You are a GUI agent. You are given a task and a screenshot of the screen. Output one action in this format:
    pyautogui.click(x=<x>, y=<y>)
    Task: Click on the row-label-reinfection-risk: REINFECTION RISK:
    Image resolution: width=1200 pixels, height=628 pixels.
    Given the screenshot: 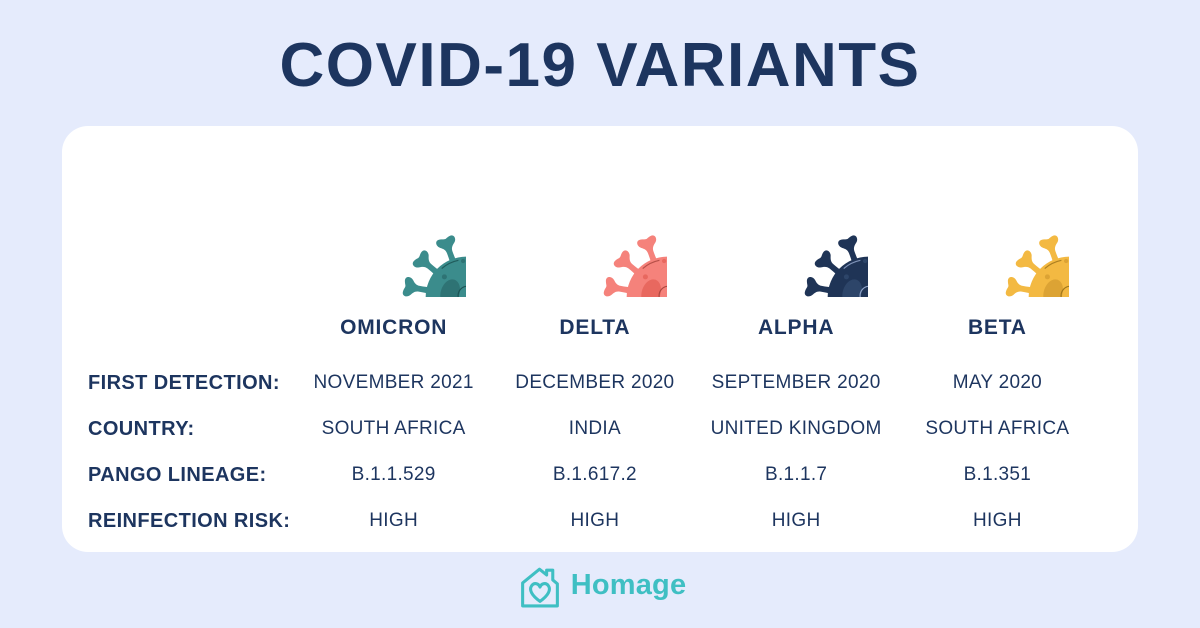 What is the action you would take?
    pyautogui.click(x=189, y=520)
    